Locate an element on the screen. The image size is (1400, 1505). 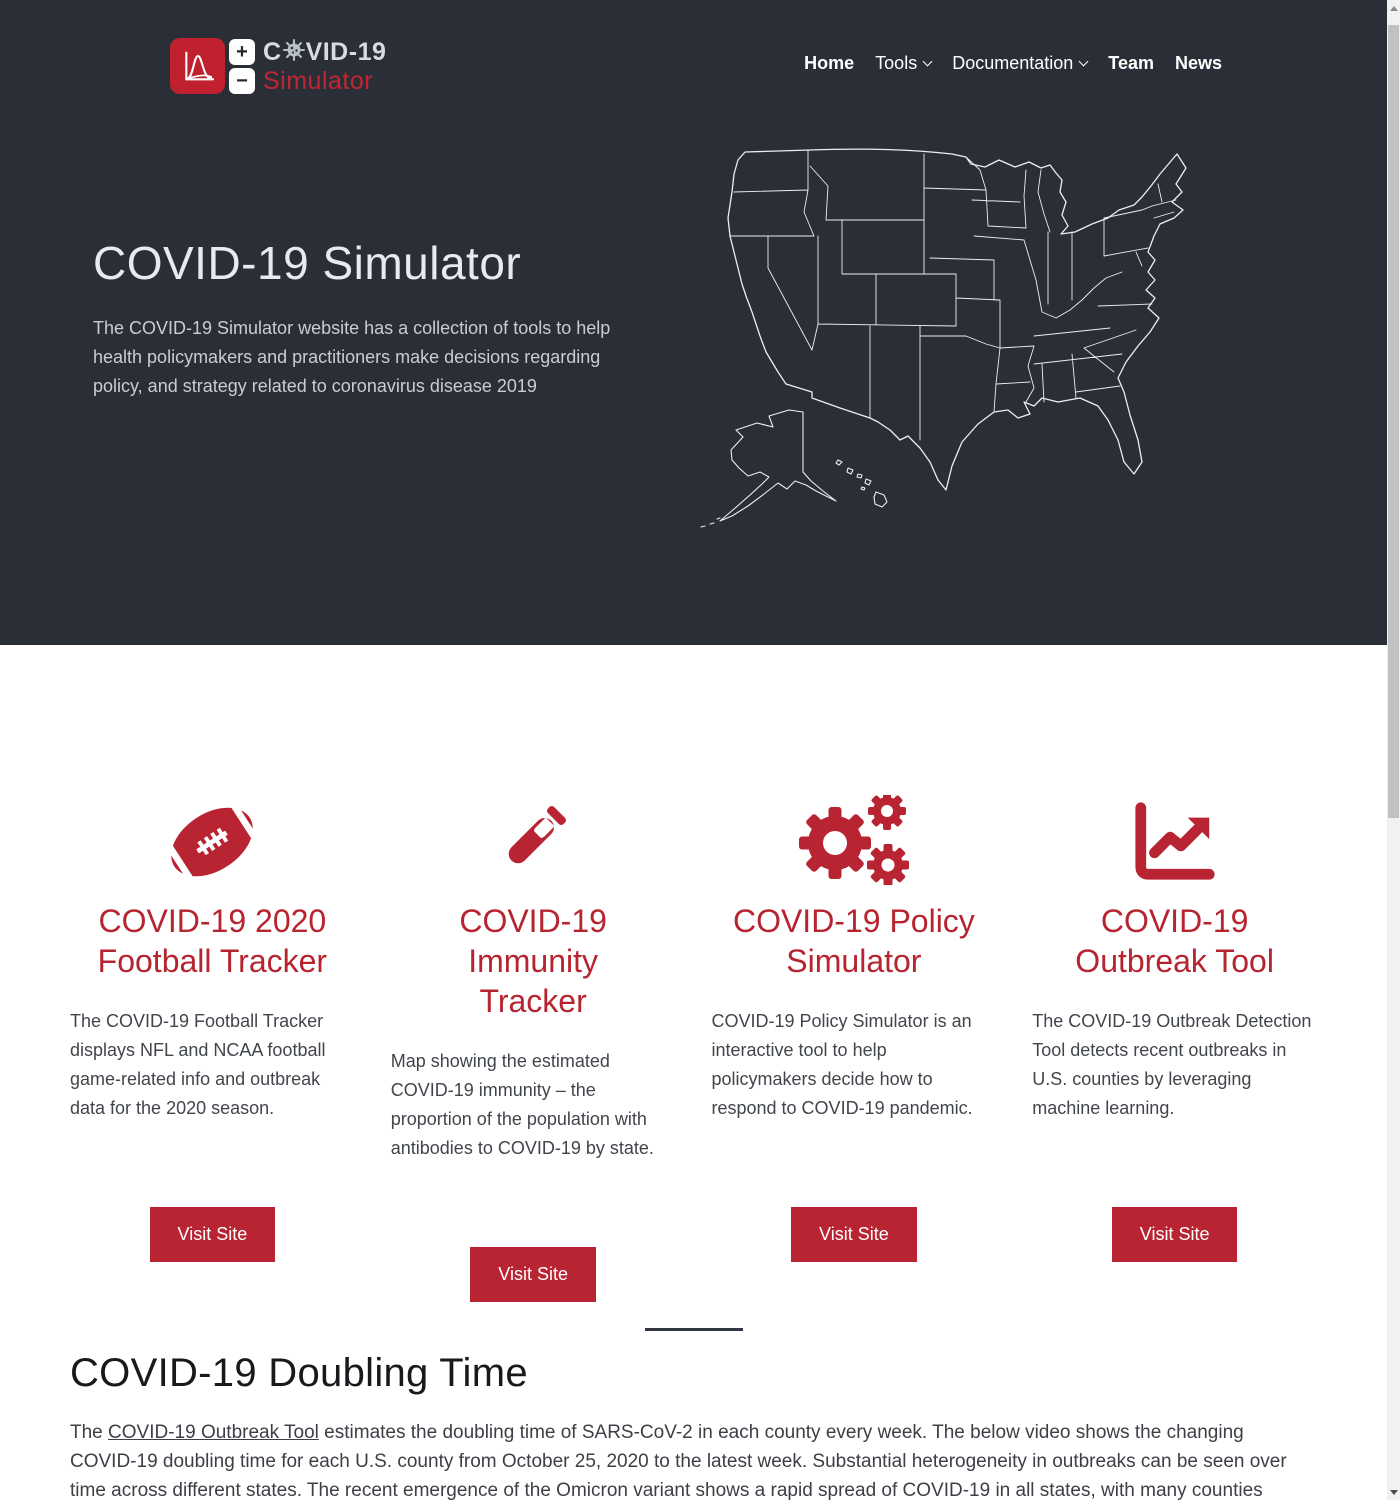
section-divider is located at coordinates (693, 1329).